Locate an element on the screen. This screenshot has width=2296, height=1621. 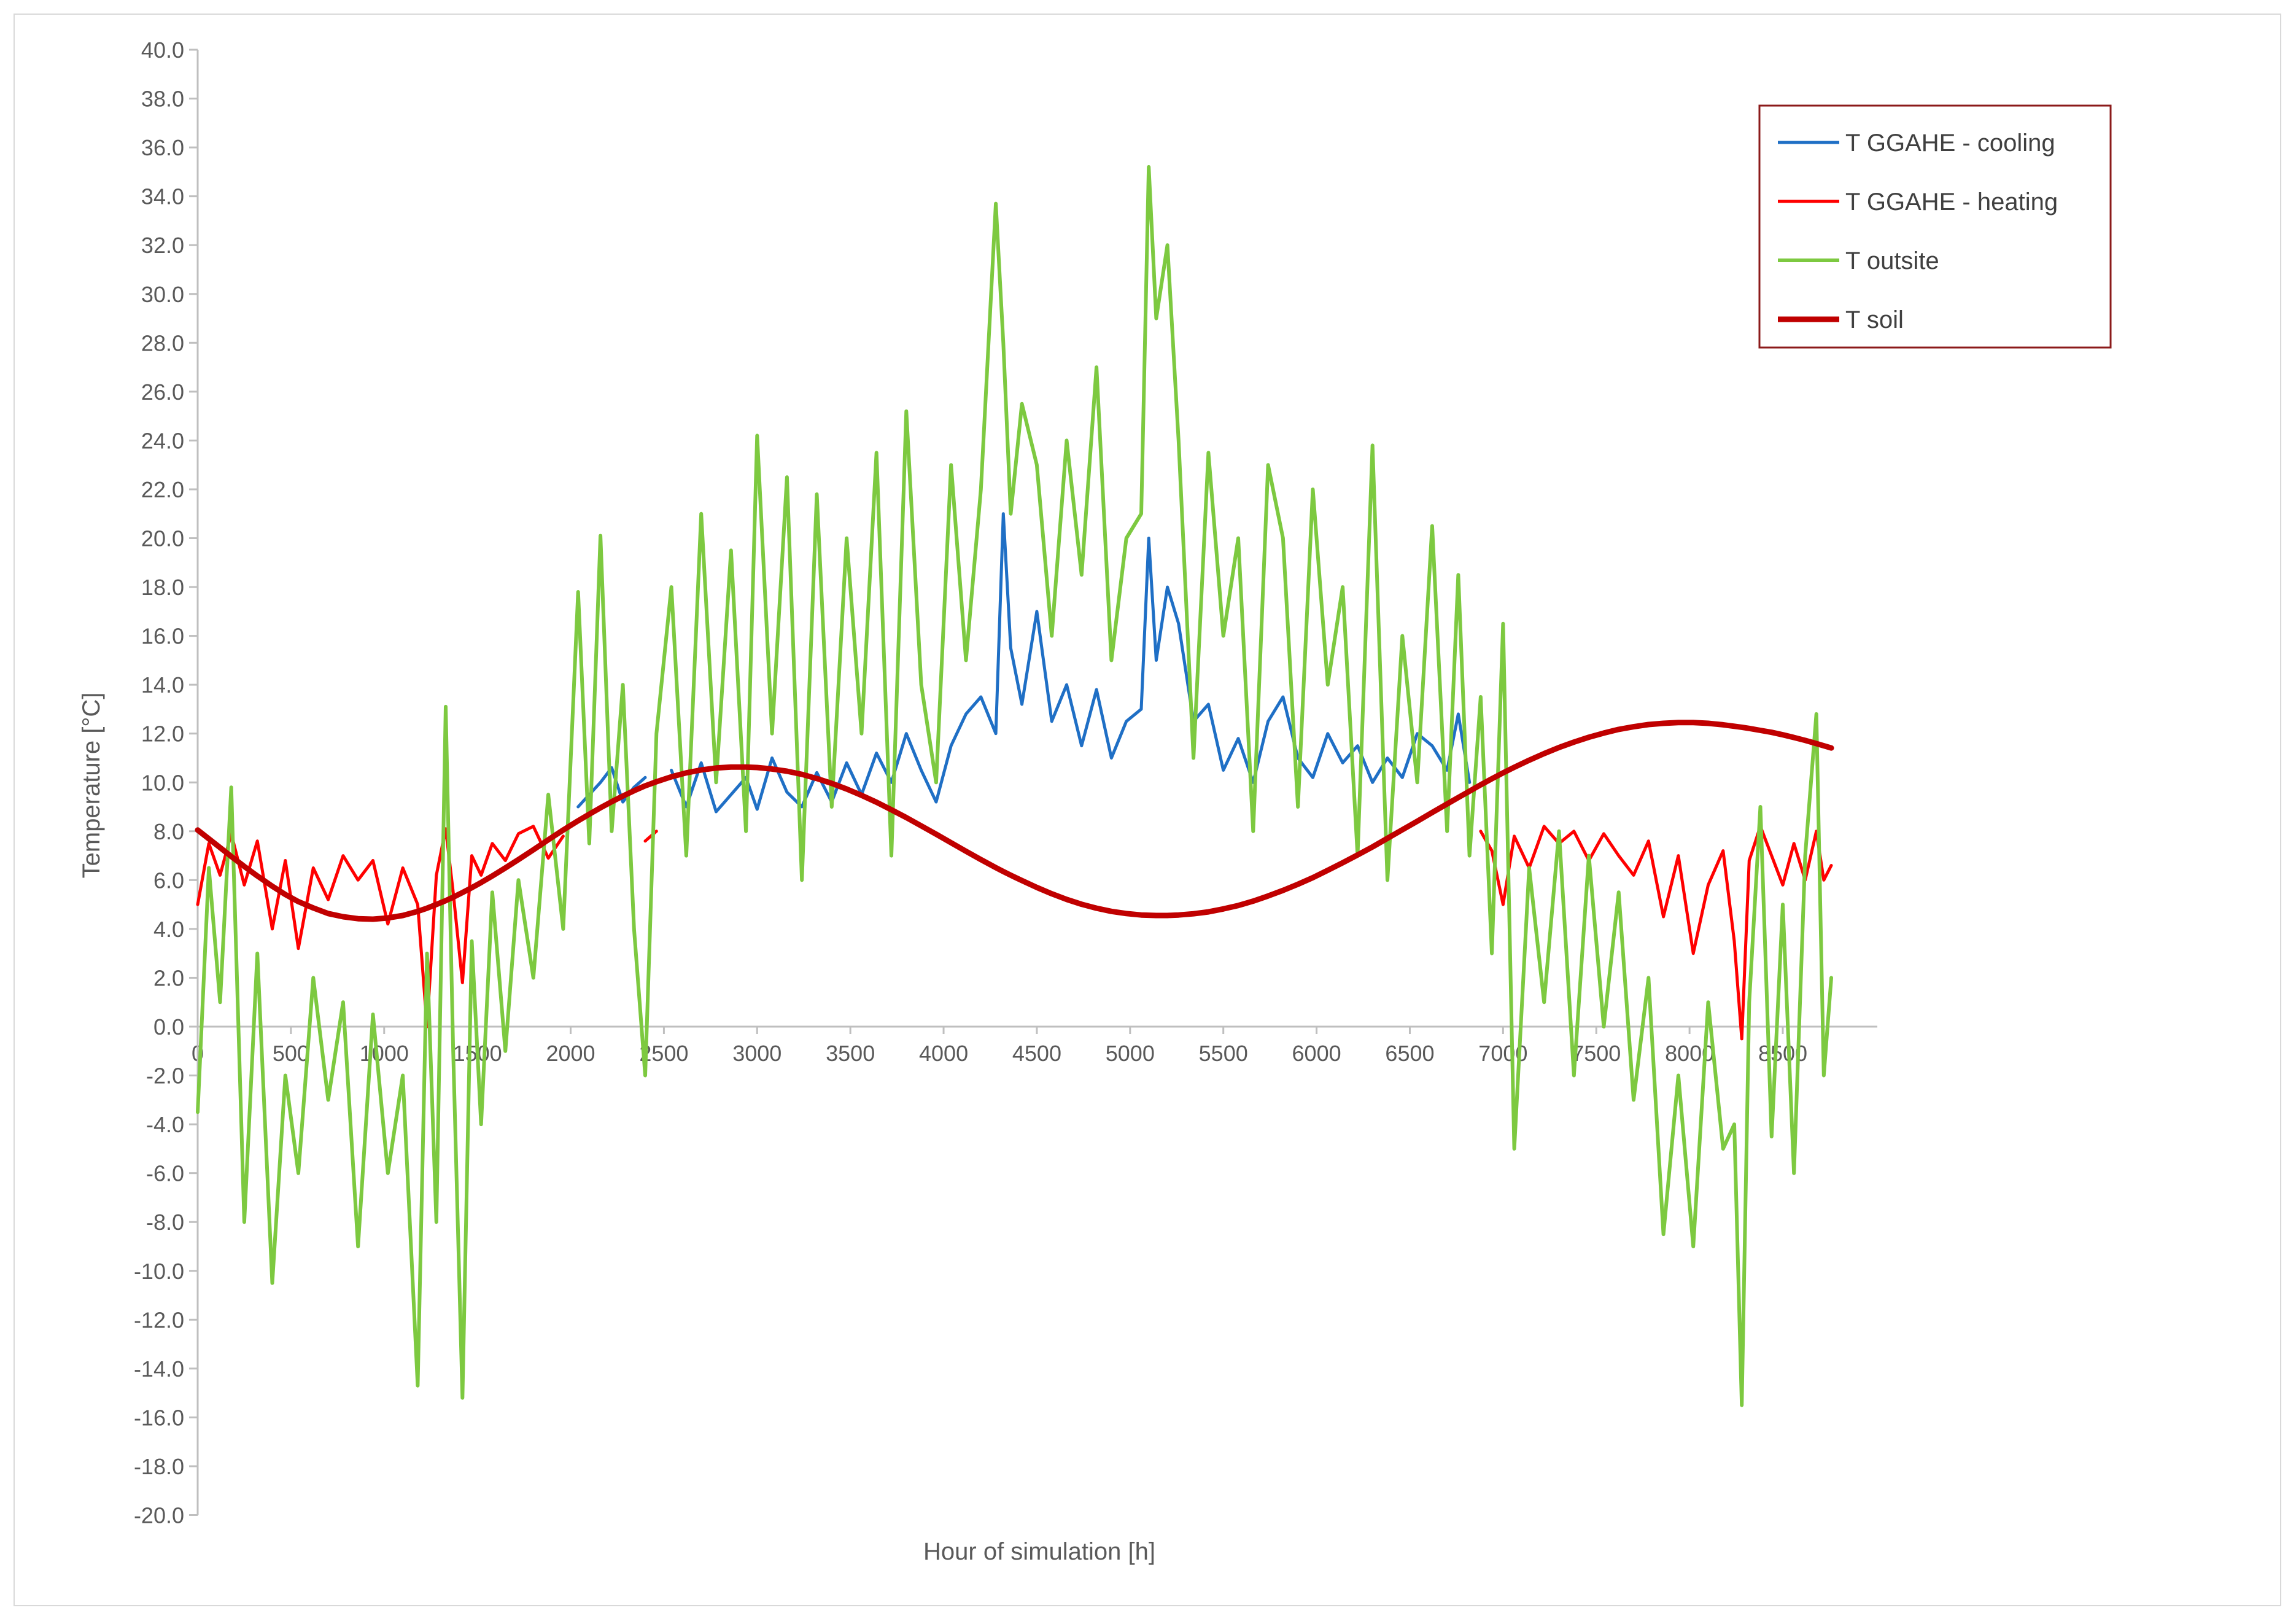
y-tick-label: 24.0 is located at coordinates (162, 440).